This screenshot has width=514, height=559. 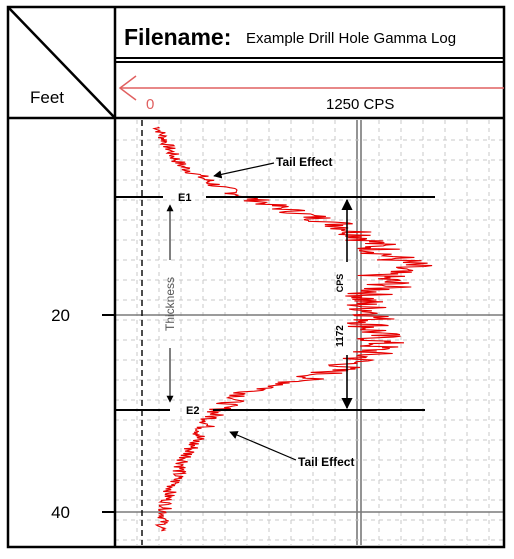 I want to click on tail-effect-label-top: Tail Effect, so click(x=304, y=162).